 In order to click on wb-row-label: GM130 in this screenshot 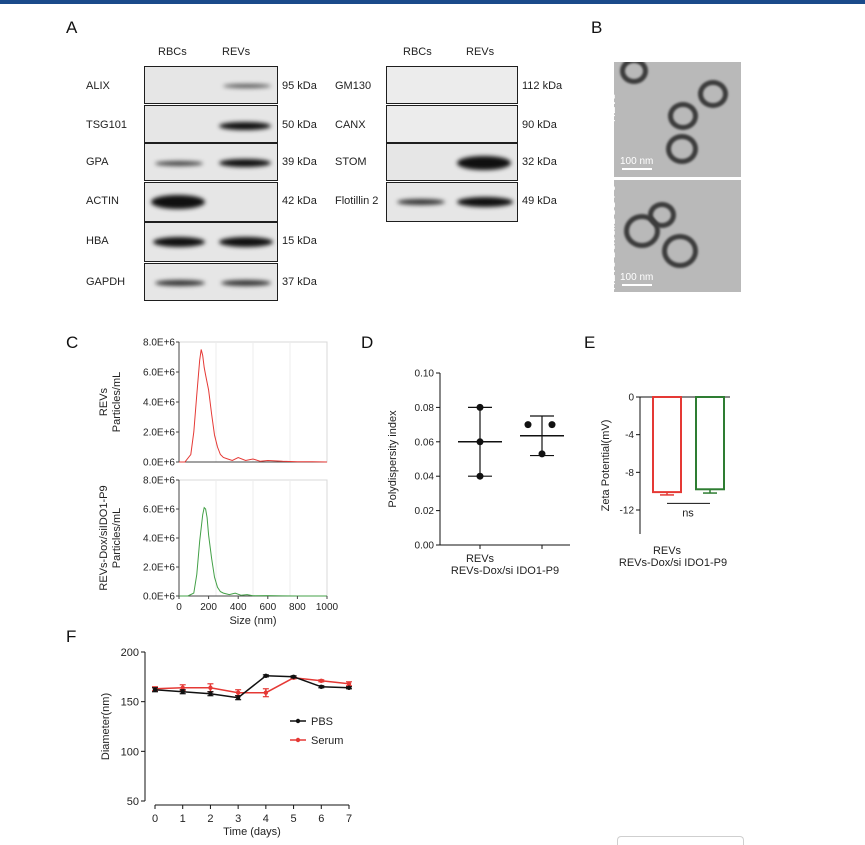, I will do `click(353, 86)`.